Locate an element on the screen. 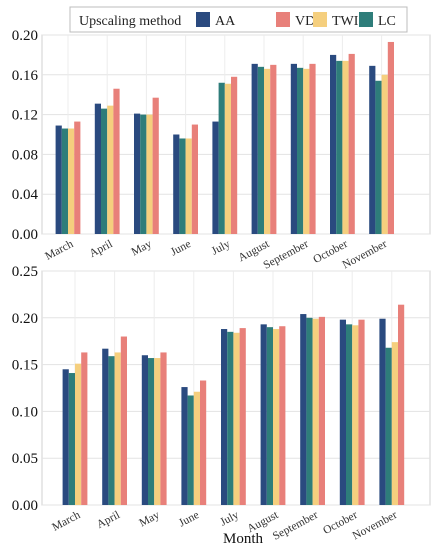  bar-lc-october is located at coordinates (339, 147).